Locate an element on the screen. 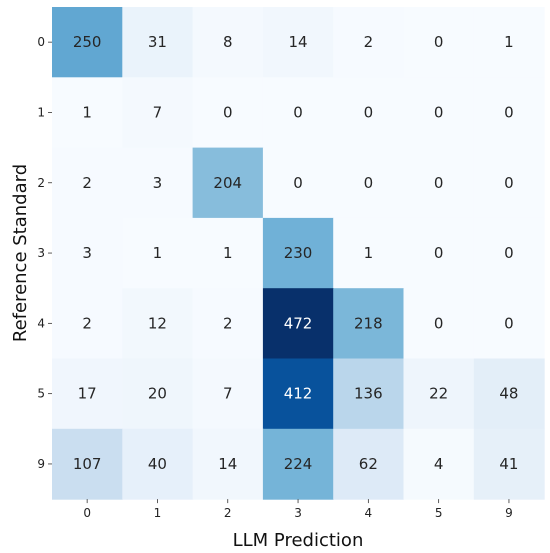 Image resolution: width=550 pixels, height=553 pixels. cell-value-label: 3 is located at coordinates (158, 183).